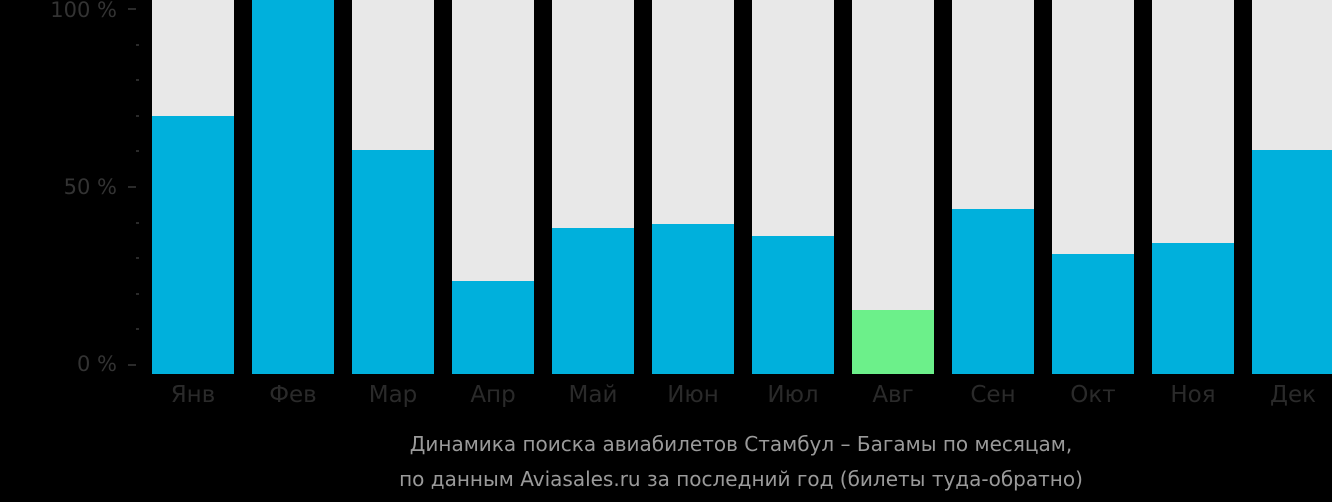  Describe the element at coordinates (83, 11) in the screenshot. I see `y-label-100: 100 %` at that location.